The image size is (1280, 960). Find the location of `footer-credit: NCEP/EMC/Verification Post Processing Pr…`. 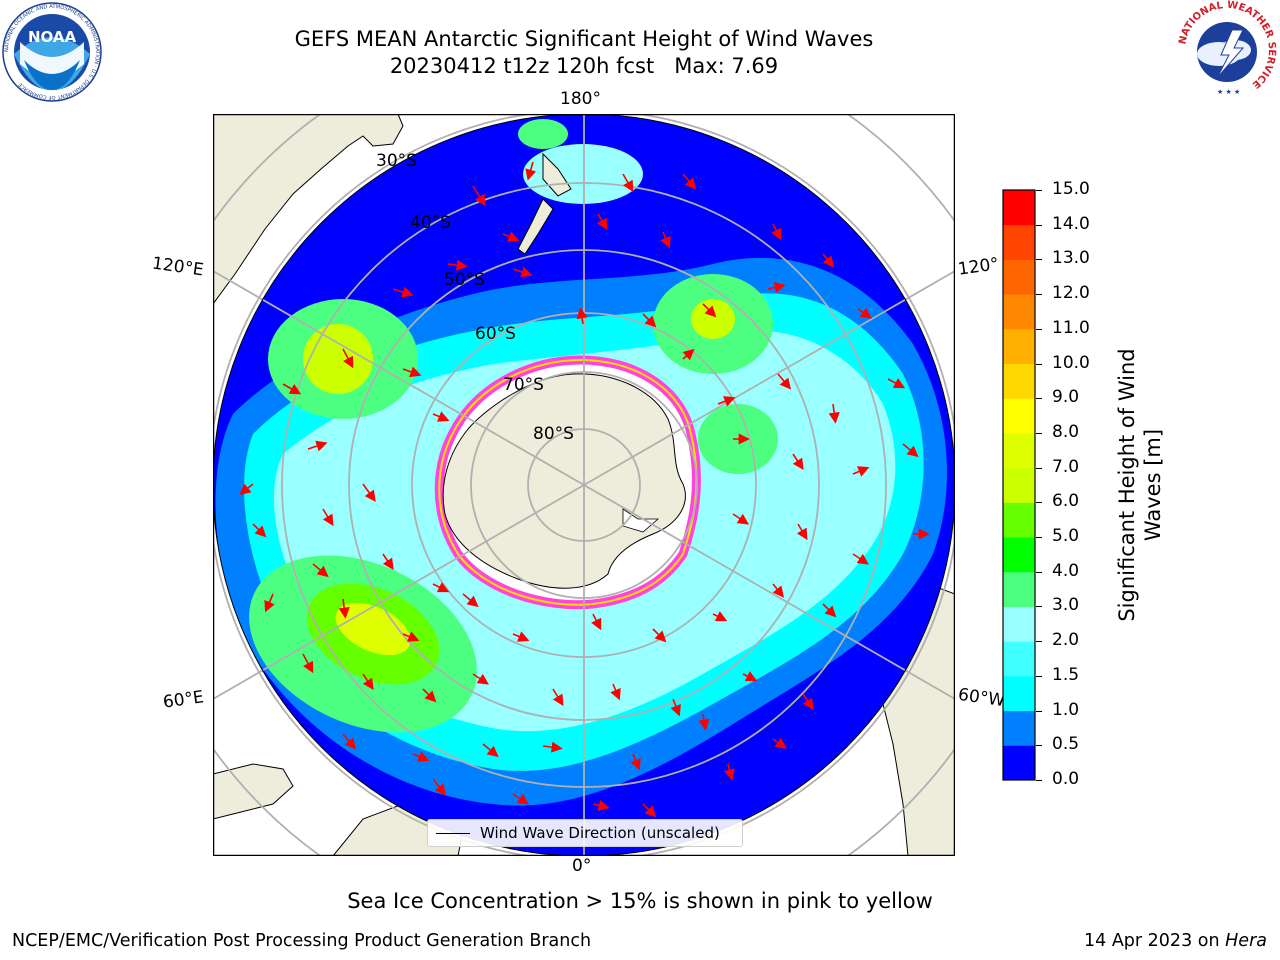

footer-credit: NCEP/EMC/Verification Post Processing Pr… is located at coordinates (302, 941).